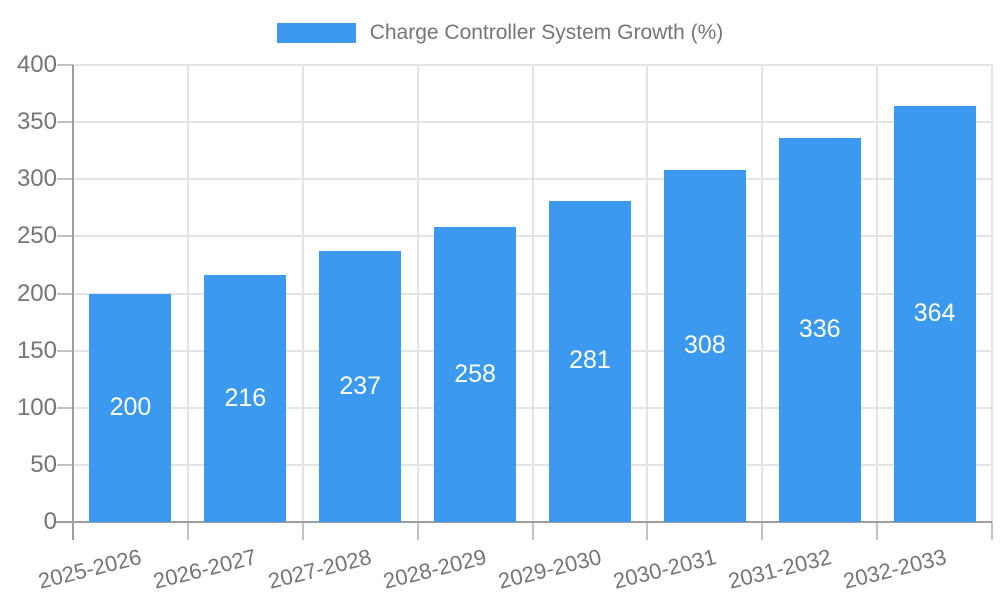  I want to click on bar-value-label: 258, so click(475, 373).